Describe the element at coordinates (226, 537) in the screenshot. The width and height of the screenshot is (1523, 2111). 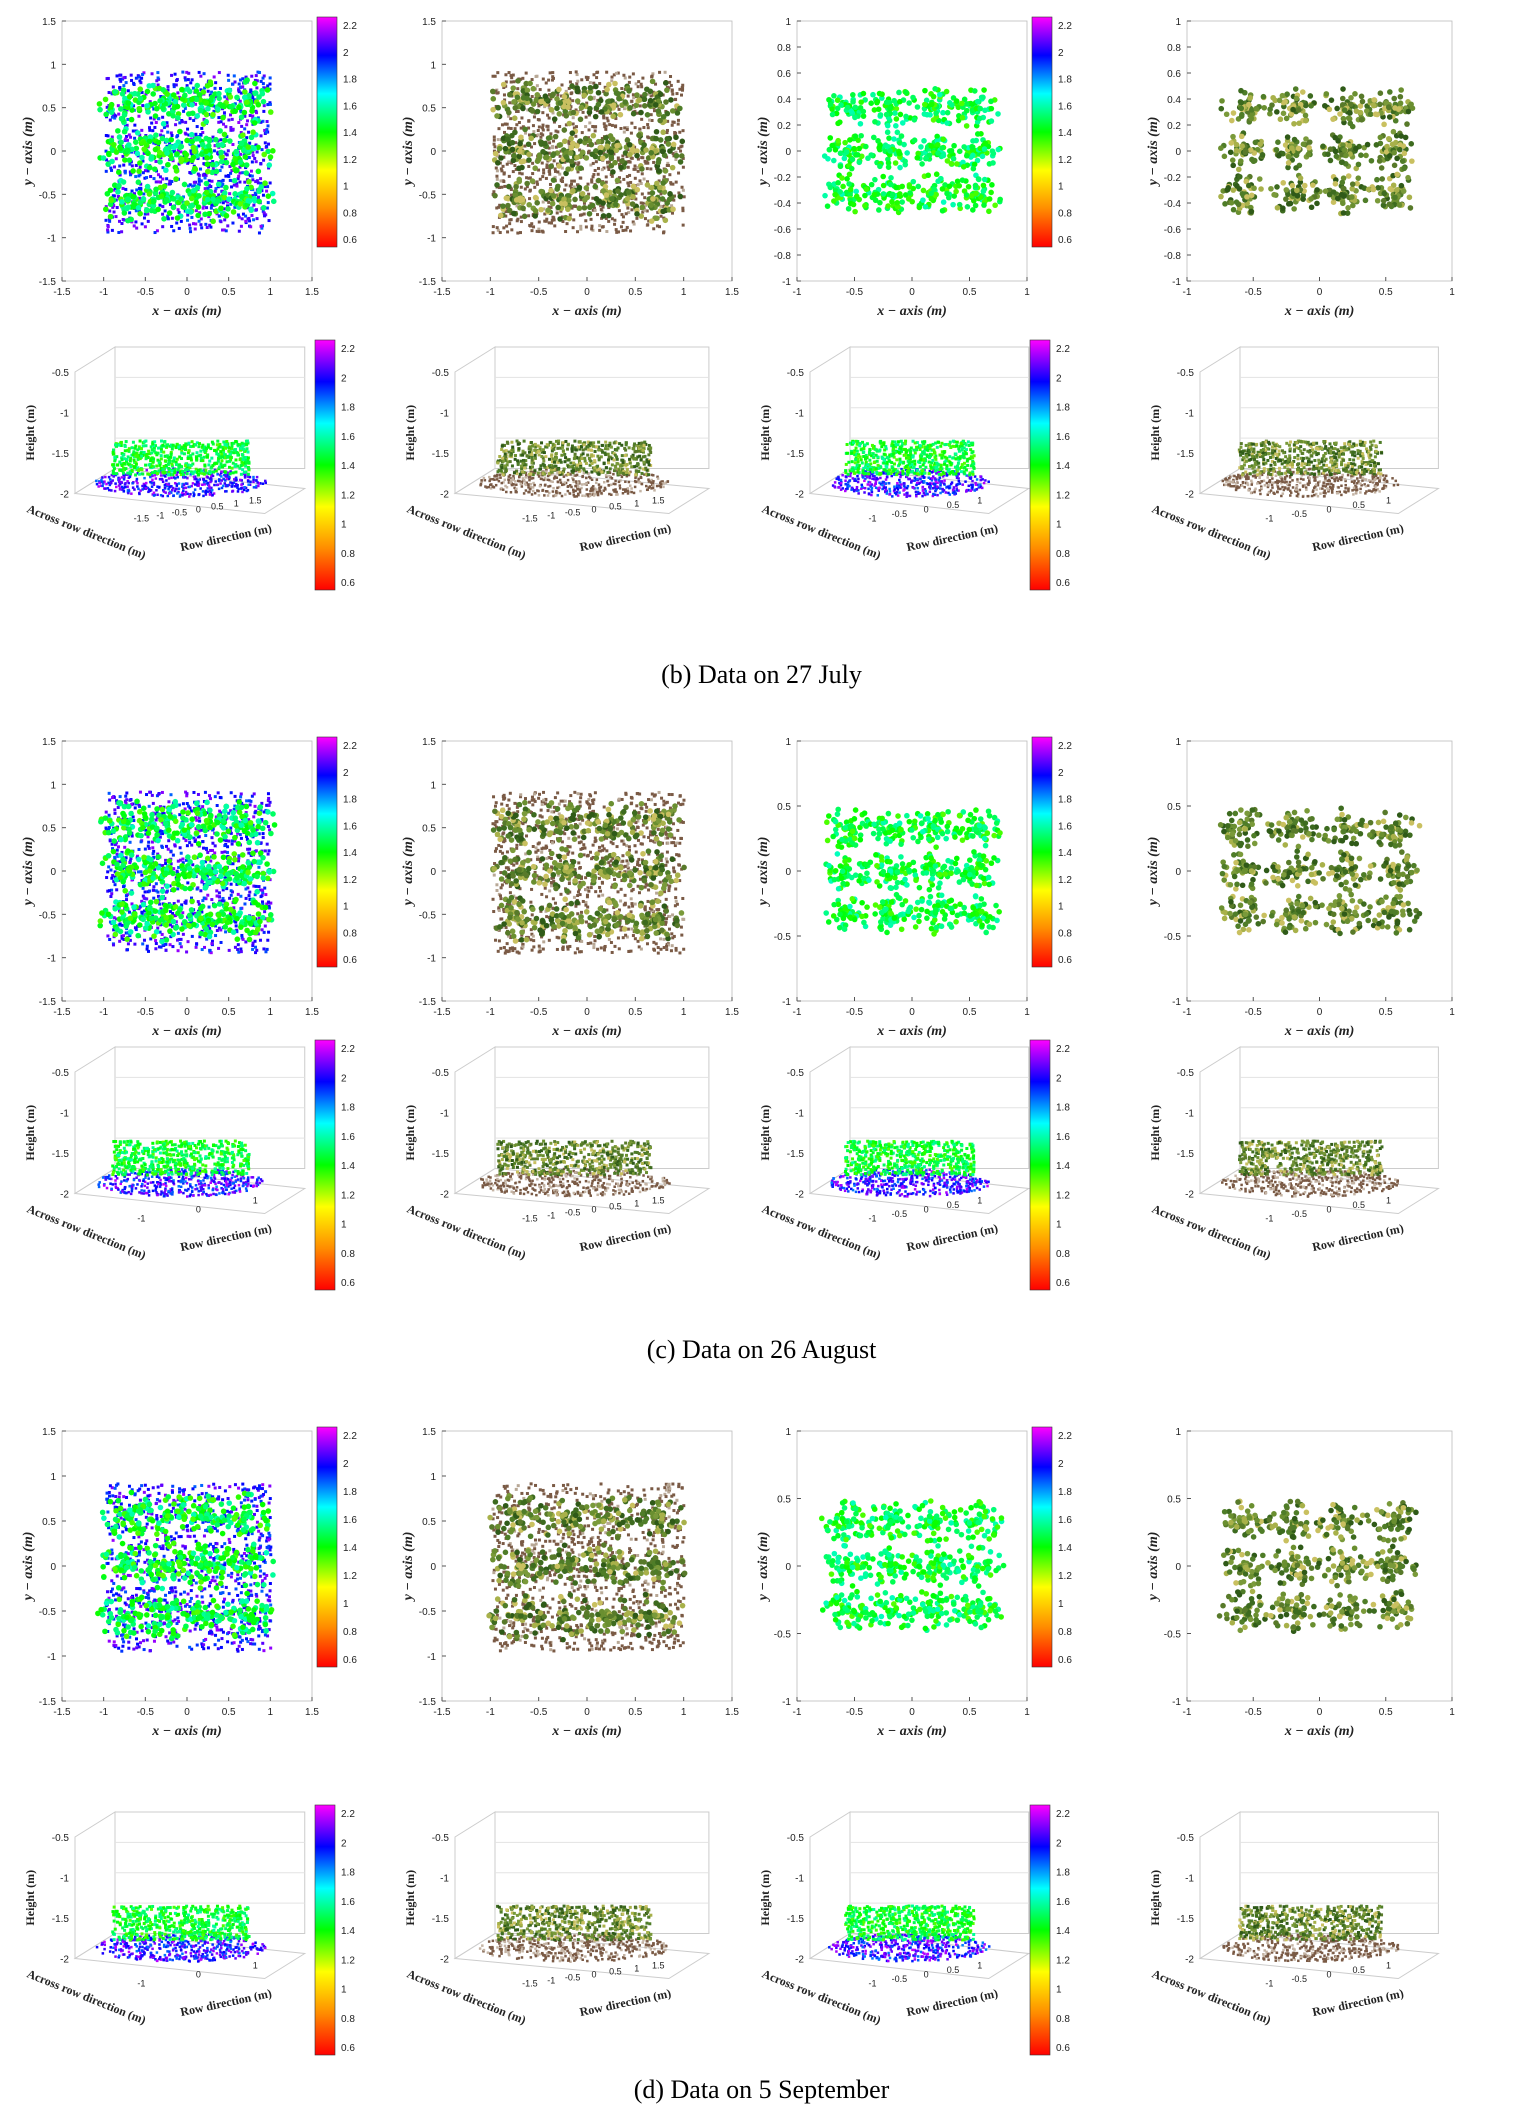
I see `row-axis-label: Row direction (m)` at that location.